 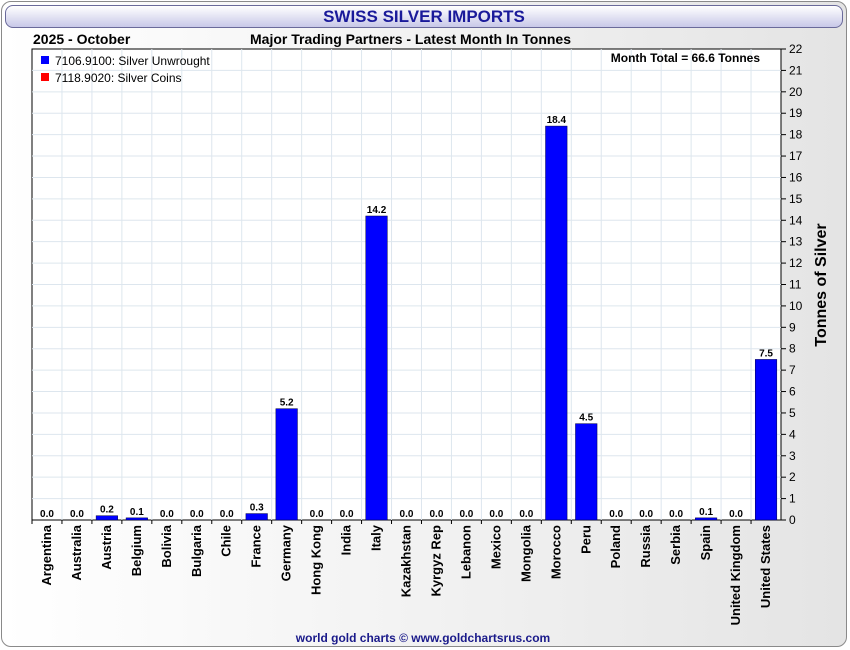 What do you see at coordinates (256, 546) in the screenshot?
I see `x-tick-label: France` at bounding box center [256, 546].